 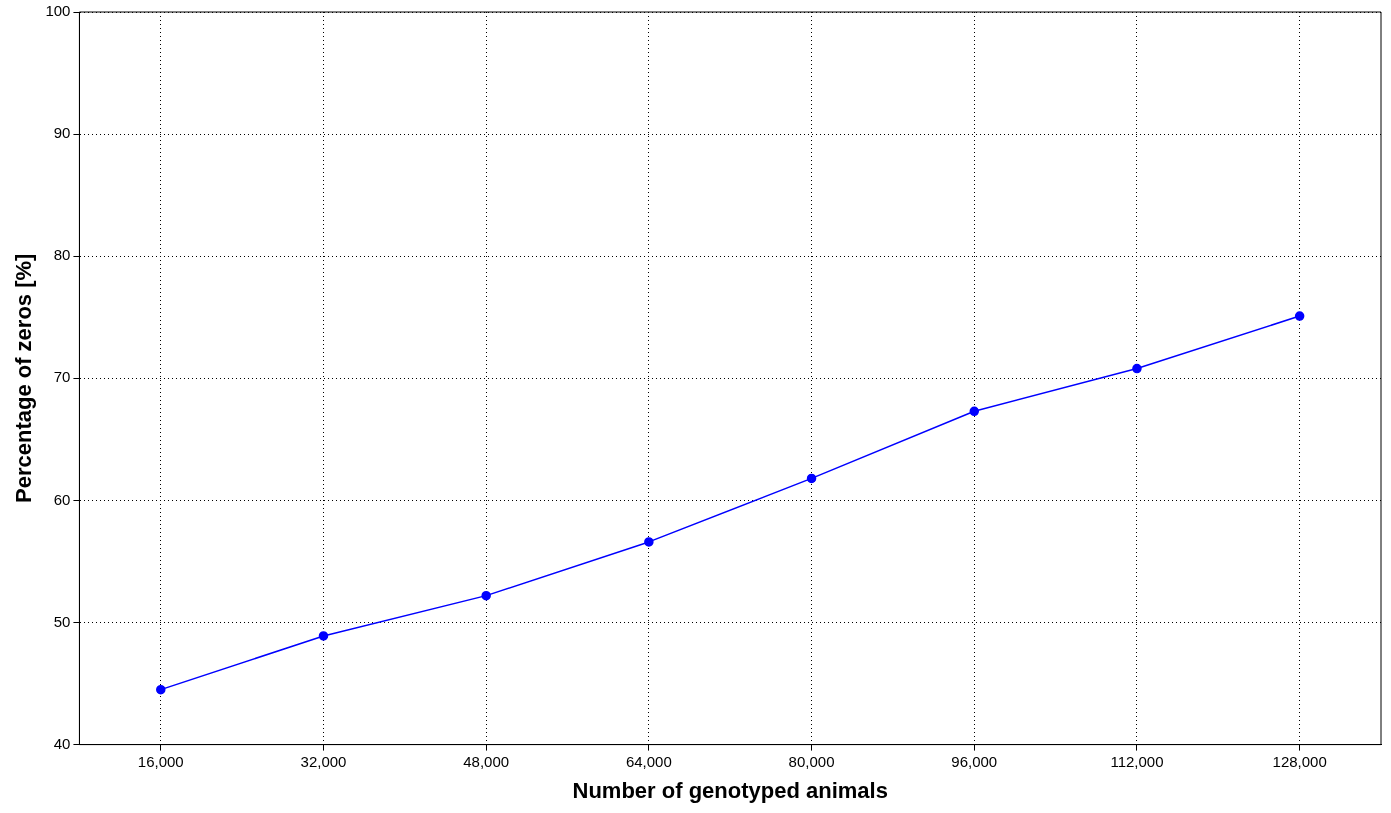 What do you see at coordinates (62, 133) in the screenshot?
I see `y-tick-label: 90` at bounding box center [62, 133].